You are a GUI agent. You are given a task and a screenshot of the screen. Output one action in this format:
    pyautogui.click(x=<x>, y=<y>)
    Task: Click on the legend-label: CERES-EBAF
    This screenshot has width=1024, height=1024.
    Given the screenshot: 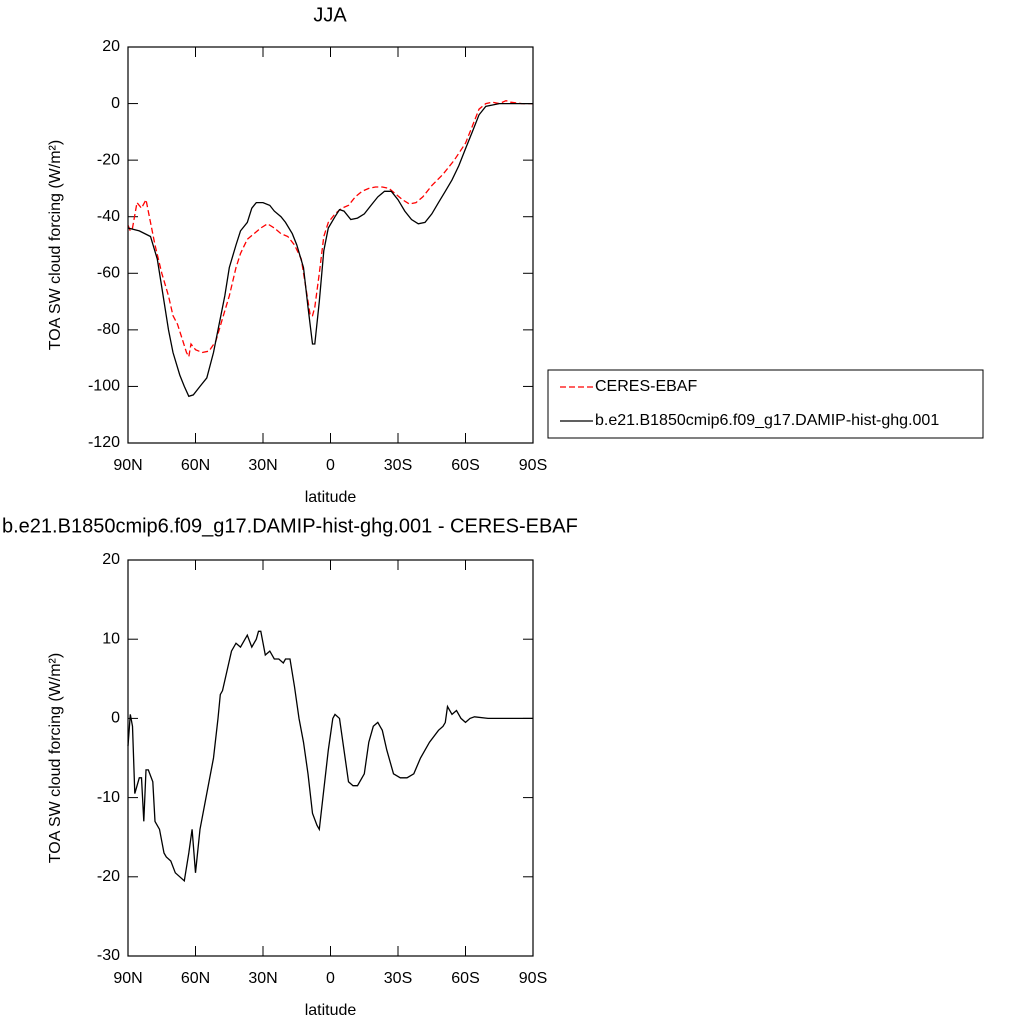 What is the action you would take?
    pyautogui.click(x=646, y=386)
    